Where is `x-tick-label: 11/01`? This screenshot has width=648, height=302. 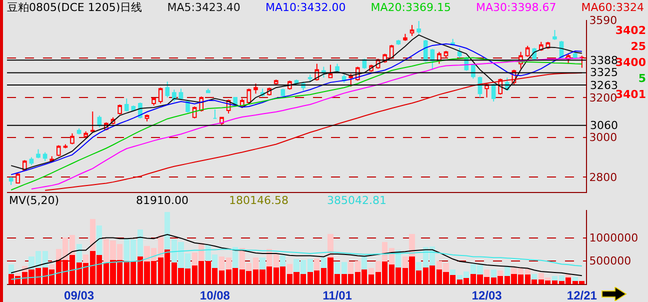 x-tick-label: 11/01 is located at coordinates (337, 295).